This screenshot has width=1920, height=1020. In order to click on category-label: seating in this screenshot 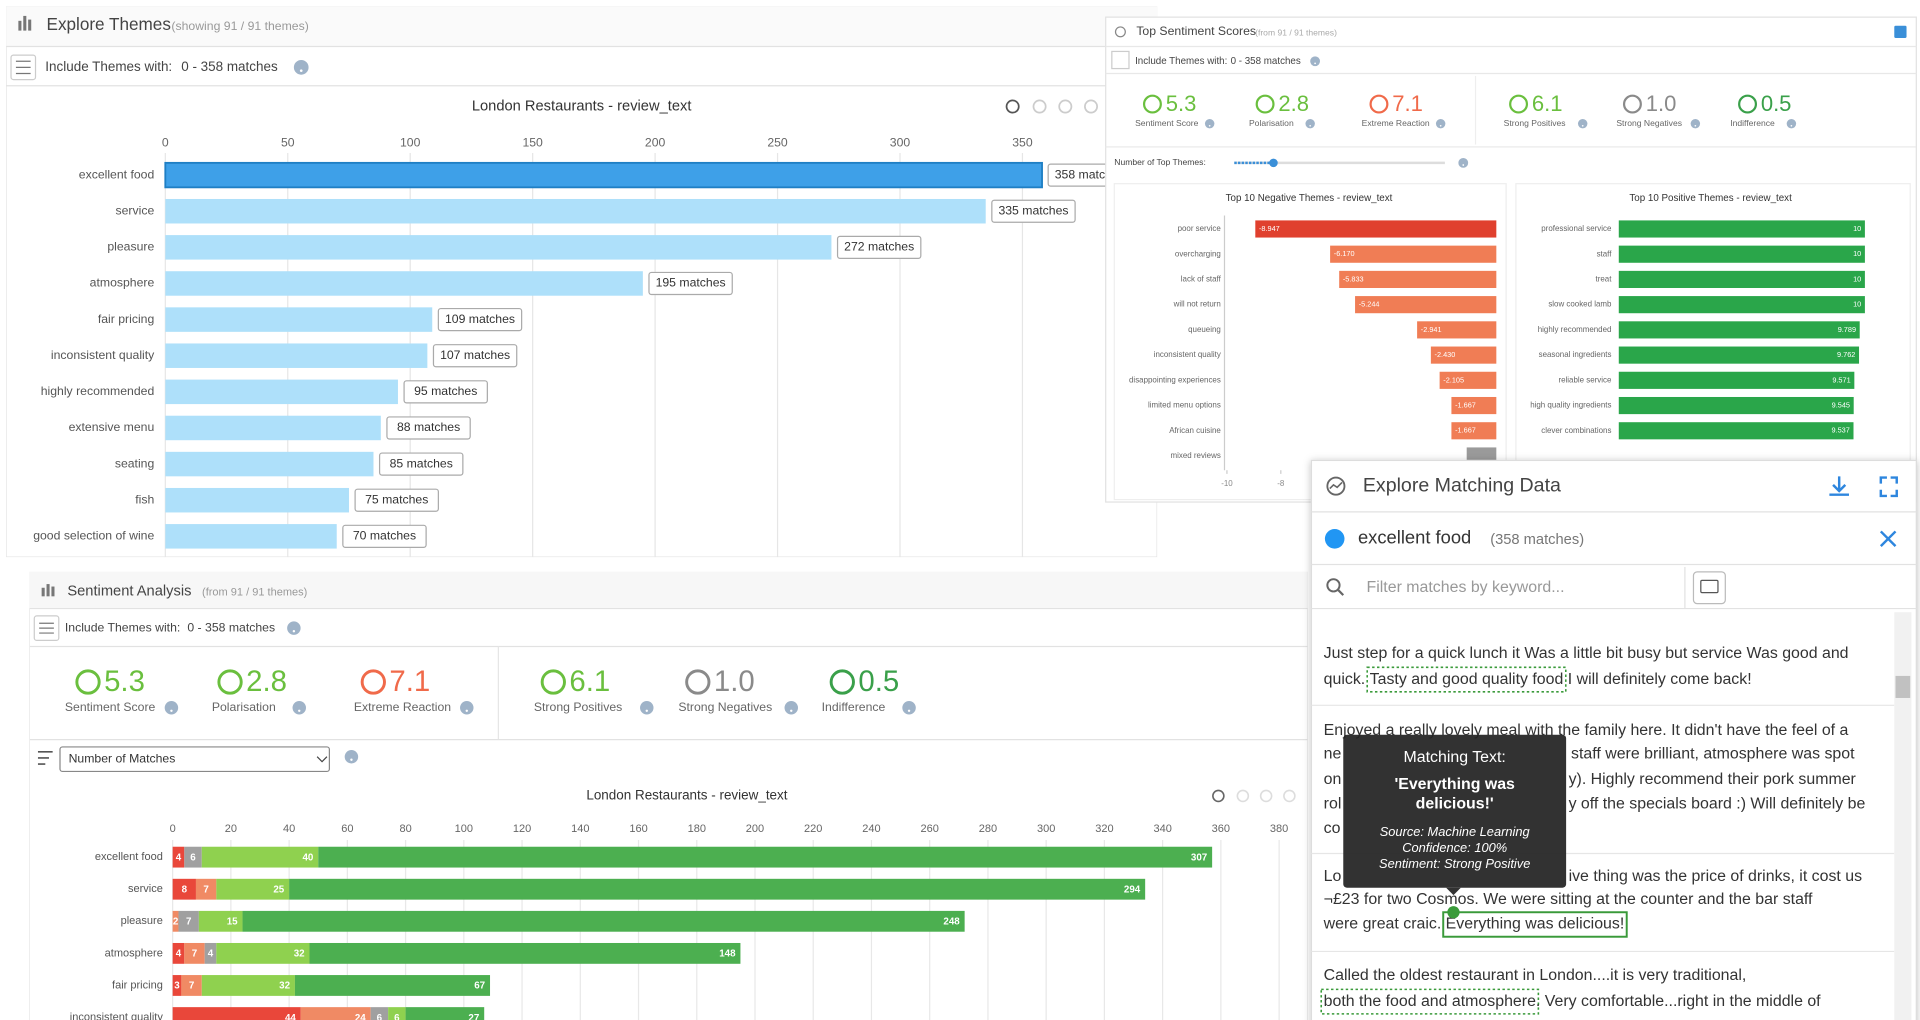, I will do `click(135, 463)`.